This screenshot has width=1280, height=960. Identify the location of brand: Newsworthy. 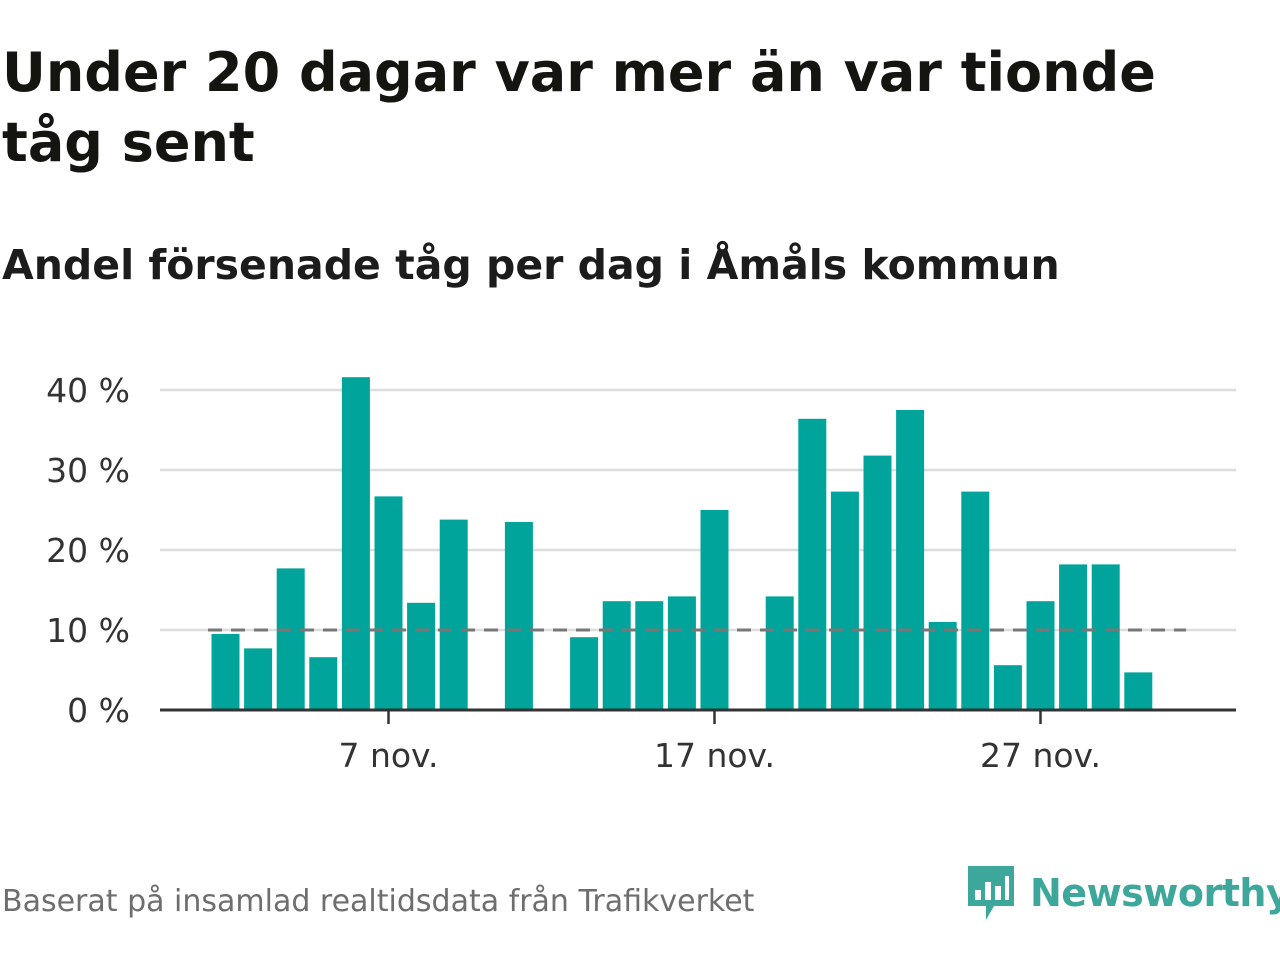
(1122, 893).